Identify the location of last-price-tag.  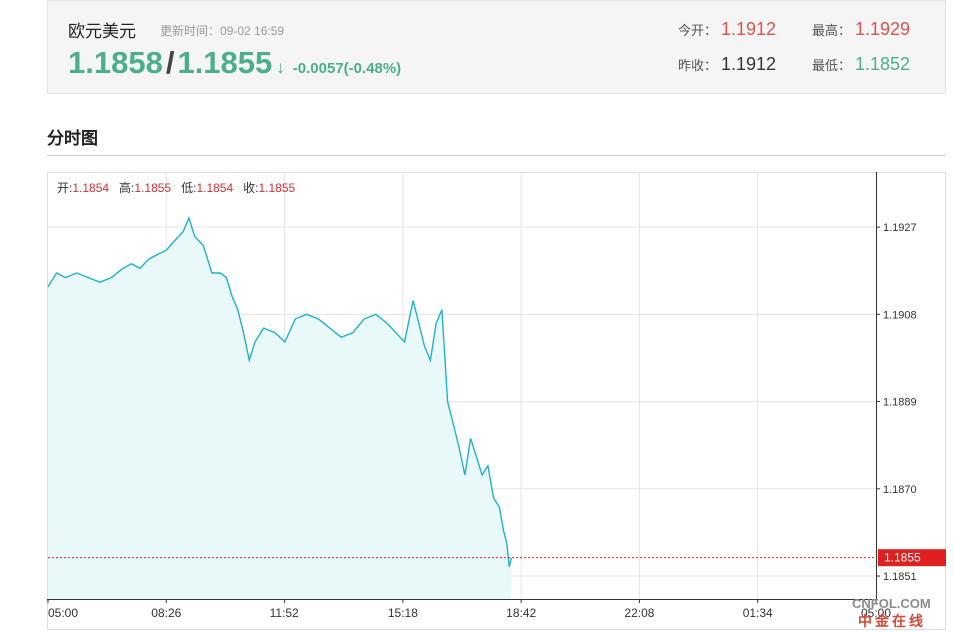
(912, 558).